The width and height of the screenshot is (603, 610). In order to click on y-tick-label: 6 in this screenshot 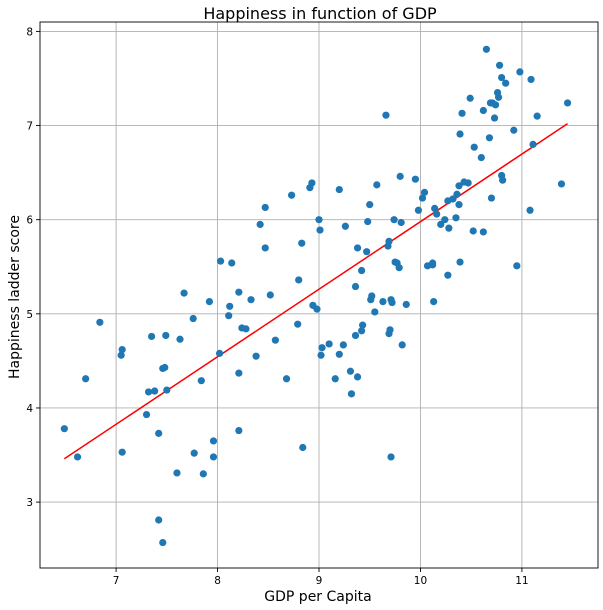, I will do `click(29, 221)`.